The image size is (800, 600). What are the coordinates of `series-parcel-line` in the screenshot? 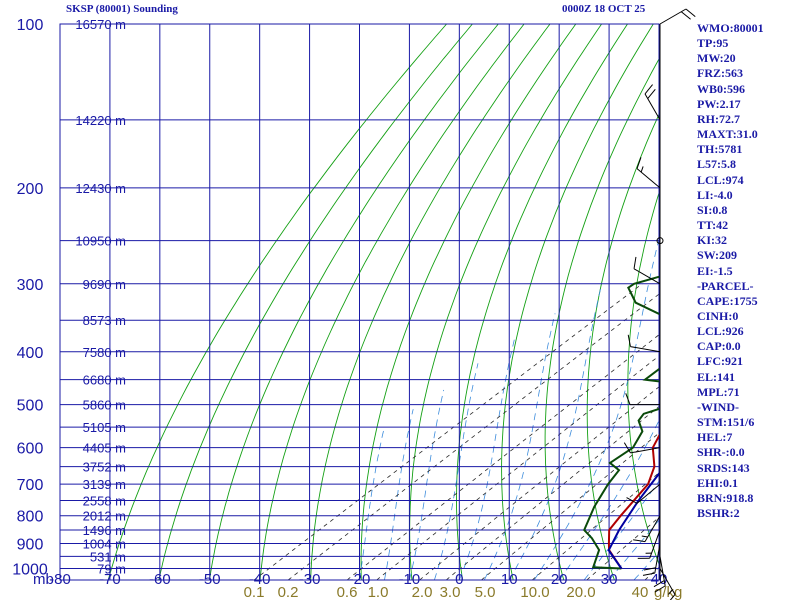 It's located at (633, 521).